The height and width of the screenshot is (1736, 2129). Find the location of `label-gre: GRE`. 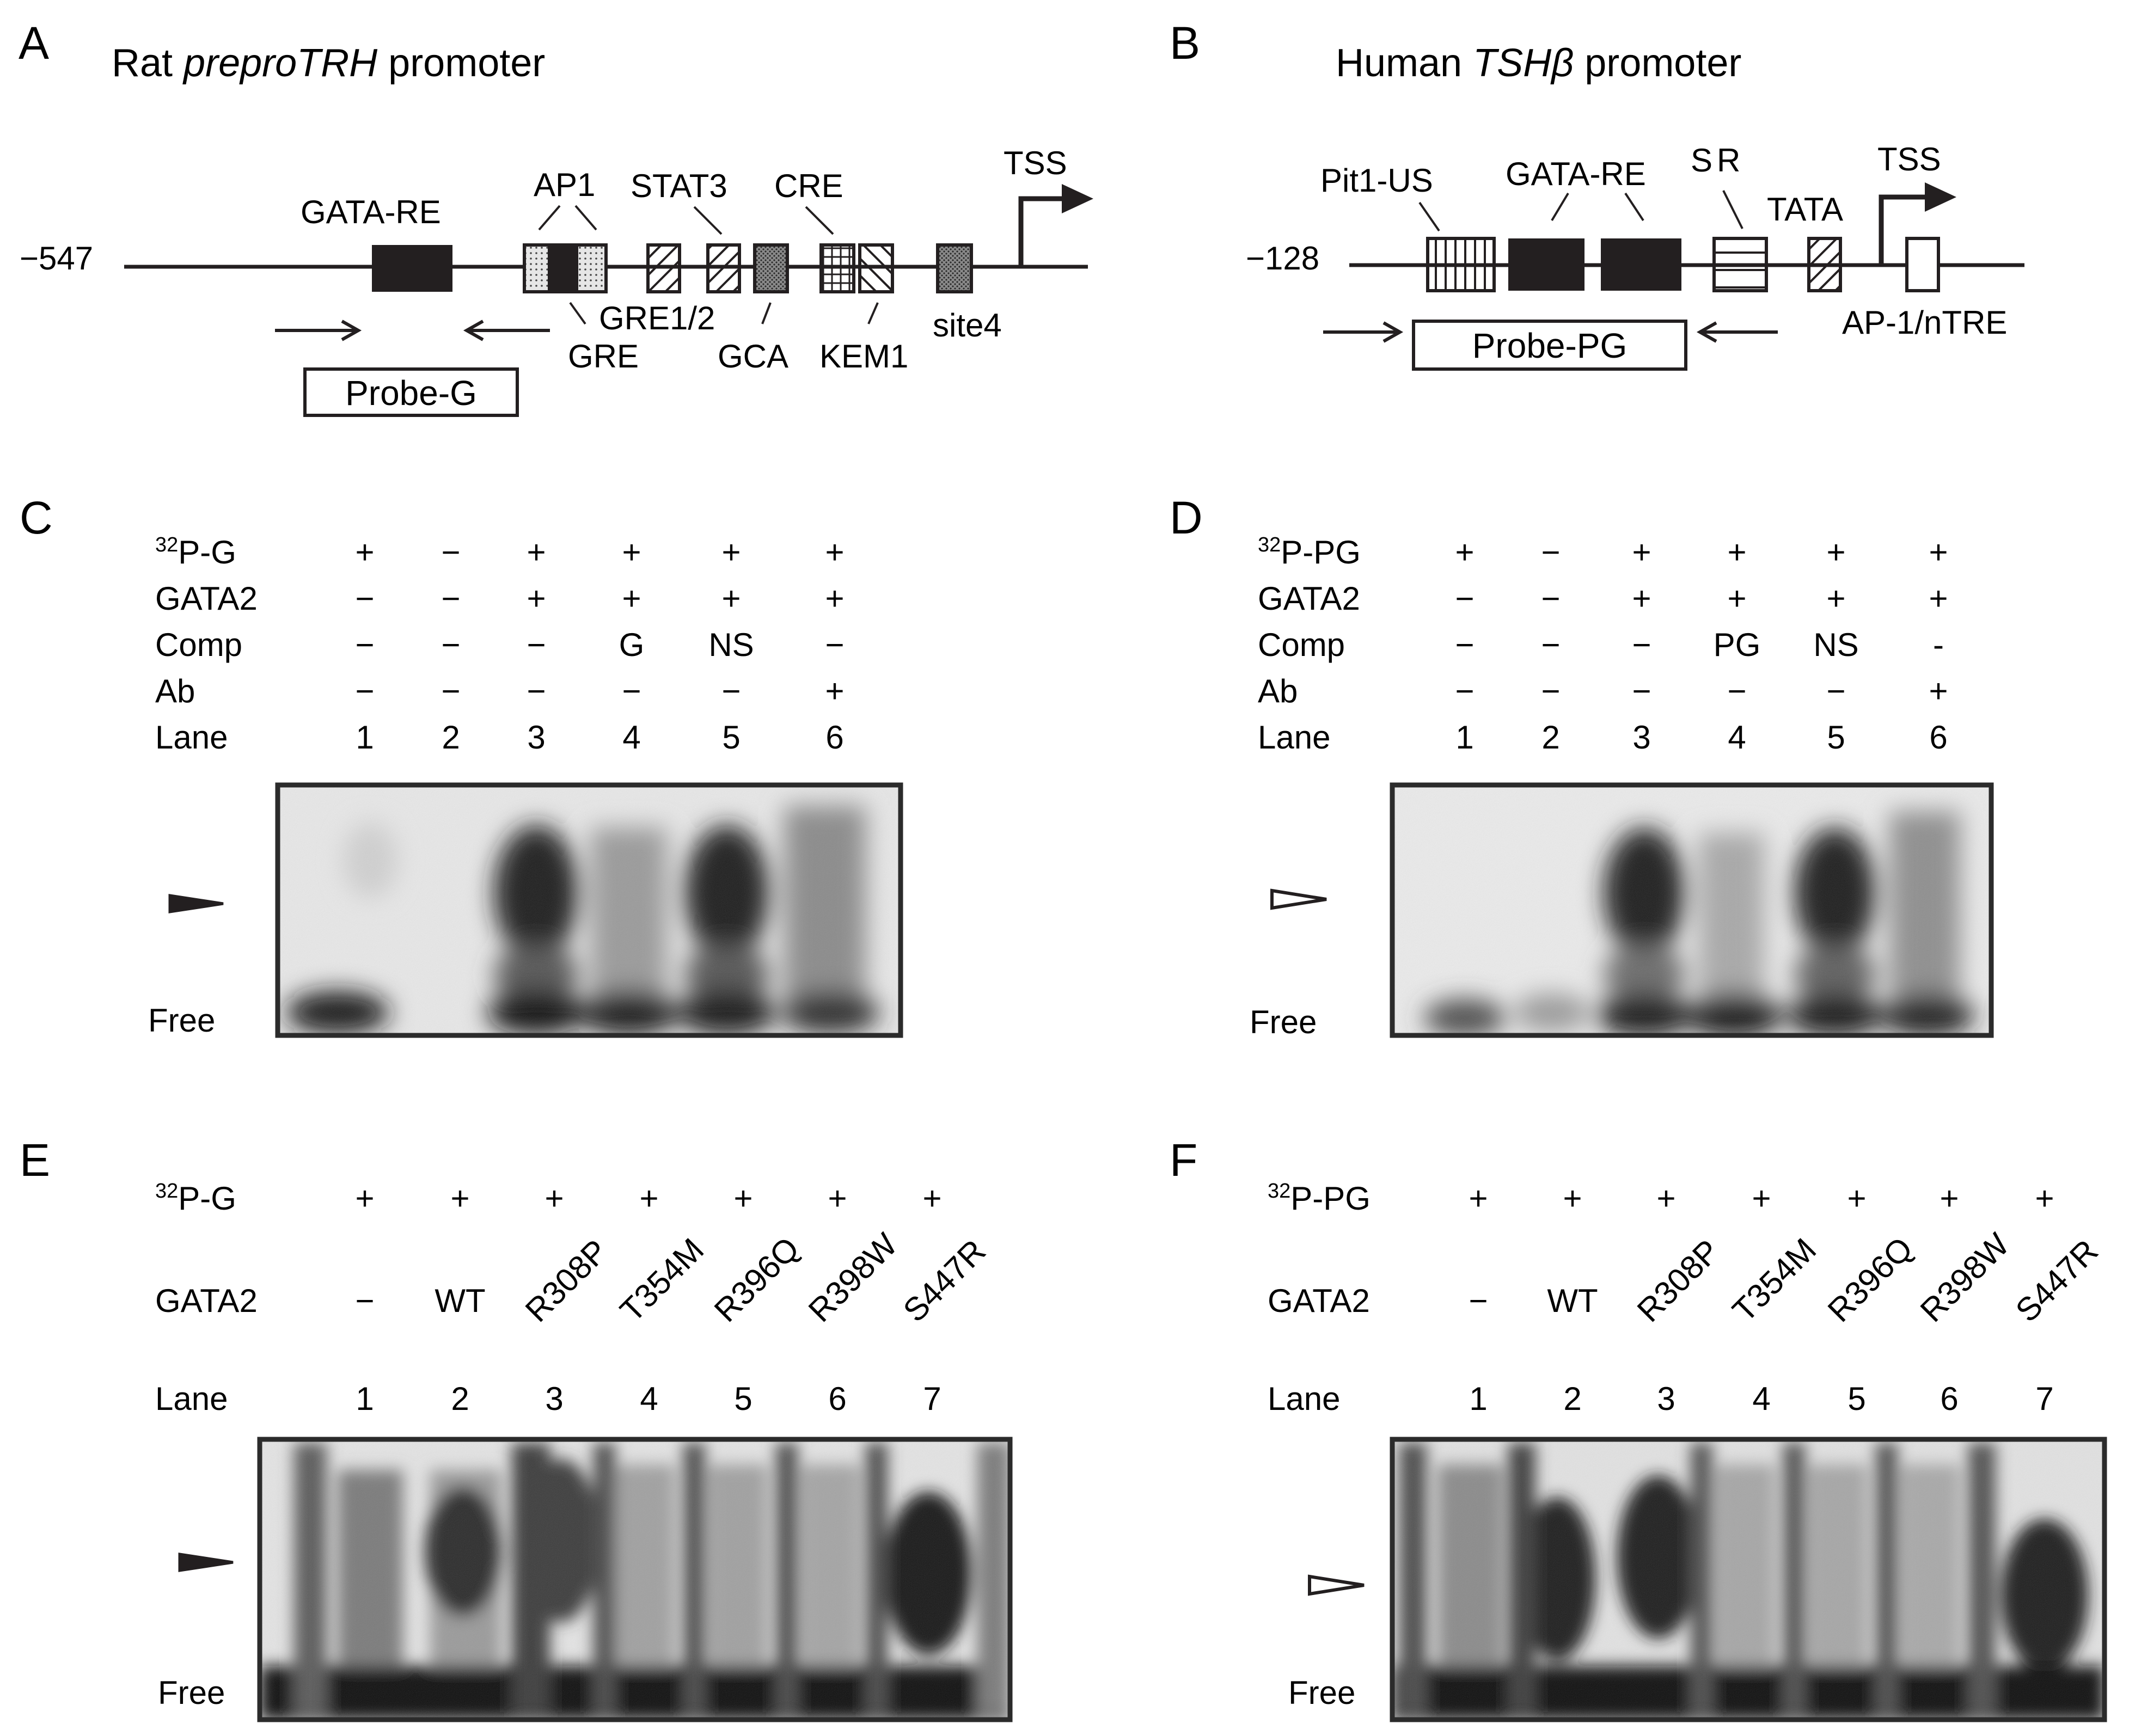

label-gre: GRE is located at coordinates (603, 356).